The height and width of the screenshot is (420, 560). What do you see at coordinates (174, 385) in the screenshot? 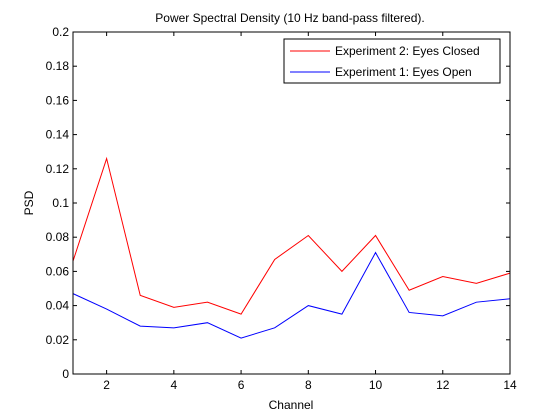
I see `x-tick-label: 4` at bounding box center [174, 385].